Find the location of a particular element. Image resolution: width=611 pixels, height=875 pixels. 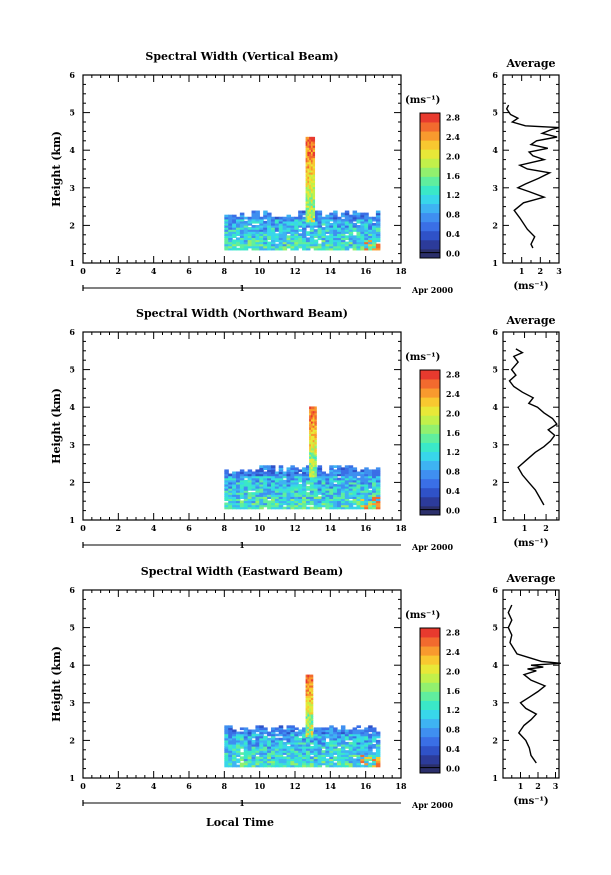

profile-y-tick-label: 4 is located at coordinates (495, 407).